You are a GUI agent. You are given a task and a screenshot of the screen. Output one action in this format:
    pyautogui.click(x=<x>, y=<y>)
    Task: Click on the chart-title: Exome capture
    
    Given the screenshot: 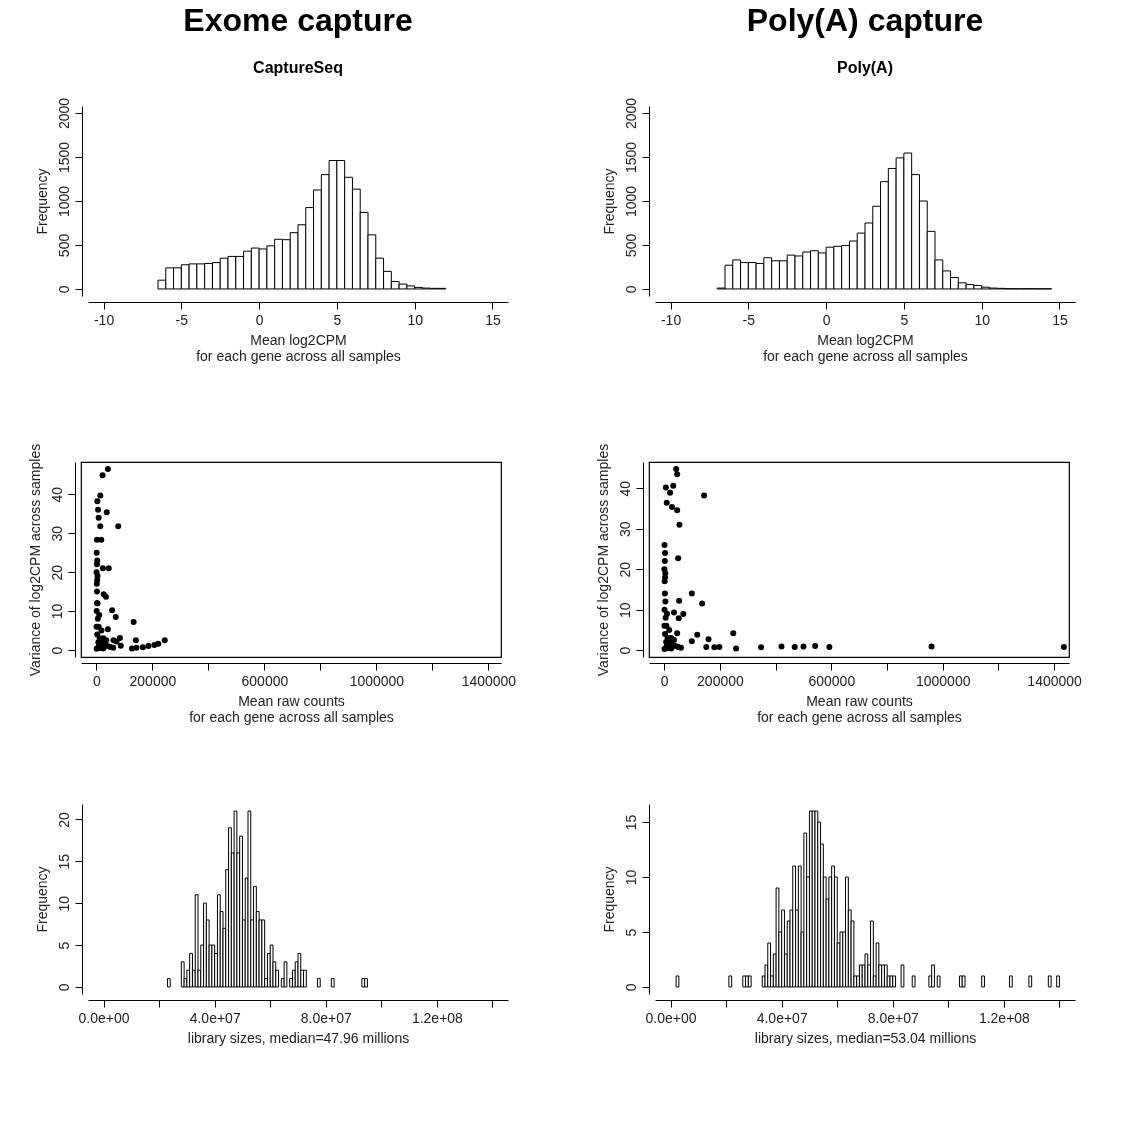 What is the action you would take?
    pyautogui.click(x=297, y=20)
    